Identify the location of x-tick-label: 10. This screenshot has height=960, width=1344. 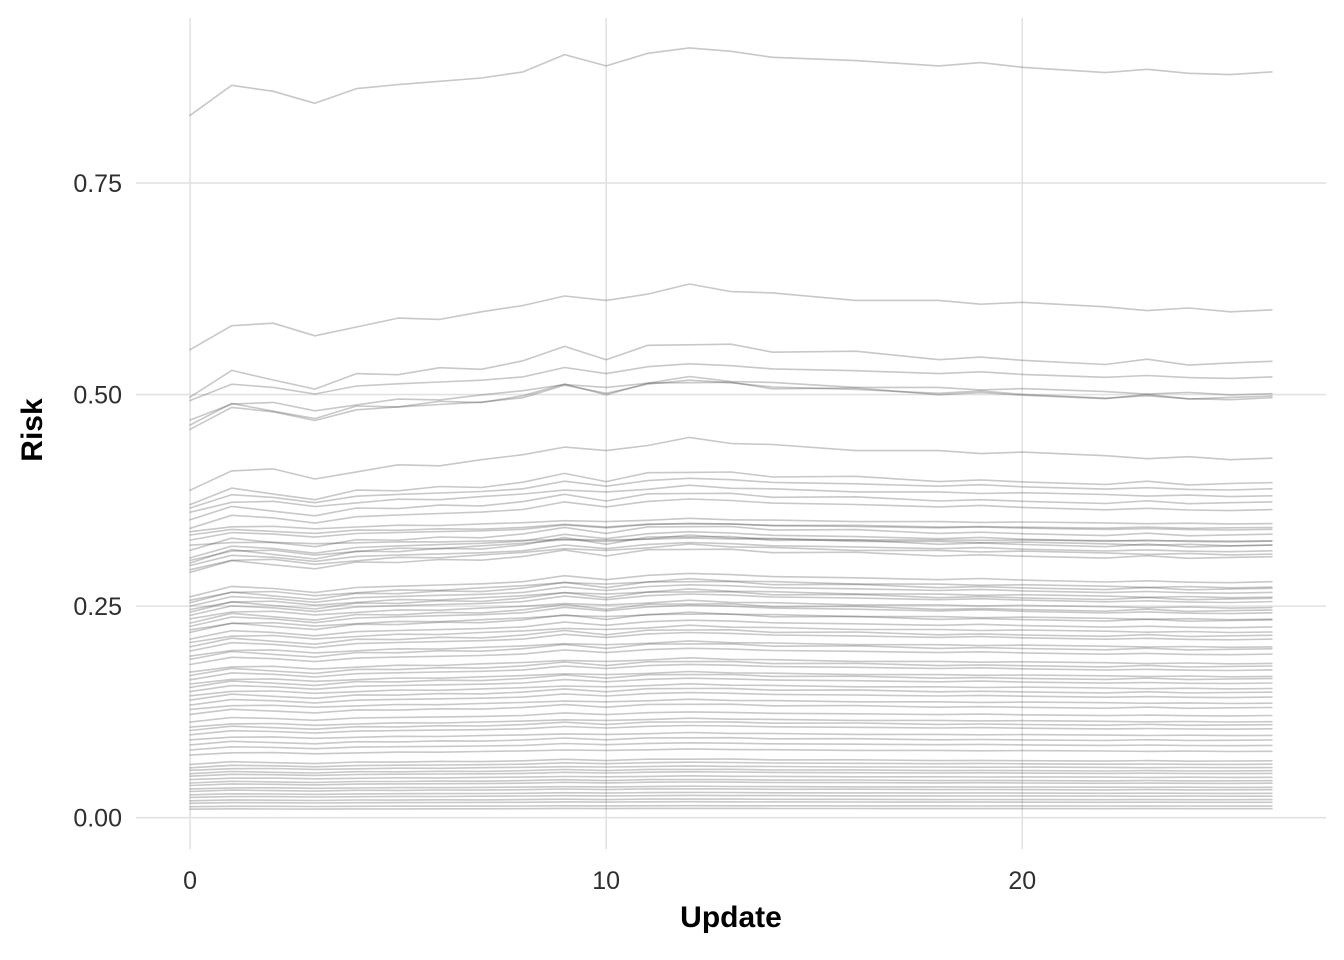
(606, 881).